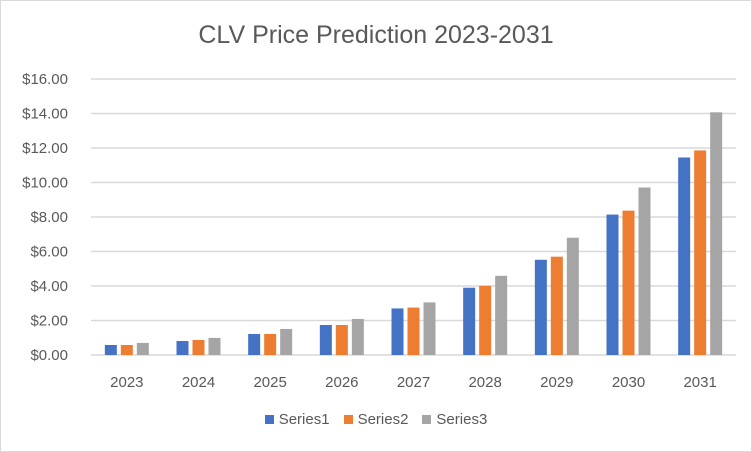 The height and width of the screenshot is (452, 752). What do you see at coordinates (126, 382) in the screenshot?
I see `x-tick-label: 2023` at bounding box center [126, 382].